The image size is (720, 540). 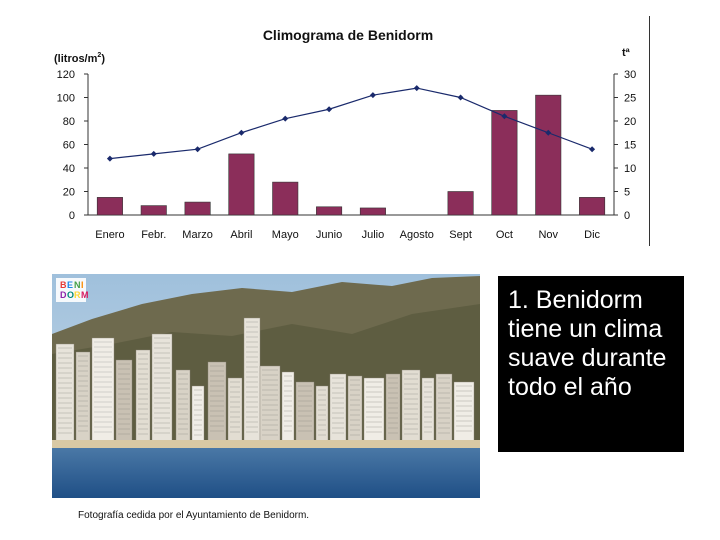 What do you see at coordinates (63, 285) in the screenshot?
I see `logo-letter: B` at bounding box center [63, 285].